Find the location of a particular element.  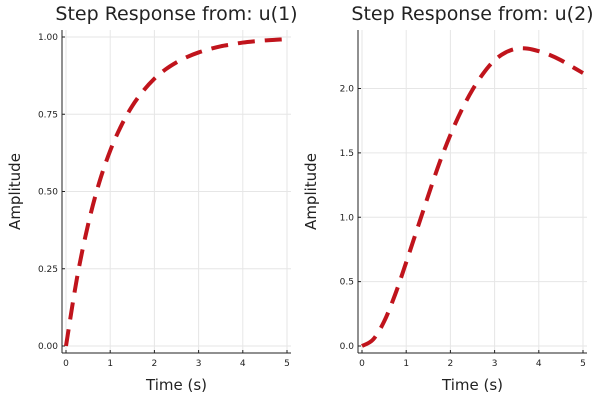

y-tick-label: 0.25 is located at coordinates (48, 270).